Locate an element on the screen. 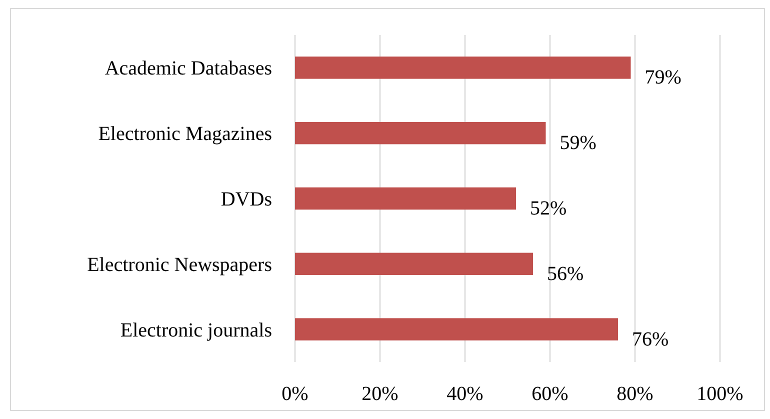 This screenshot has width=770, height=419. y-tick-label: DVDs is located at coordinates (246, 199).